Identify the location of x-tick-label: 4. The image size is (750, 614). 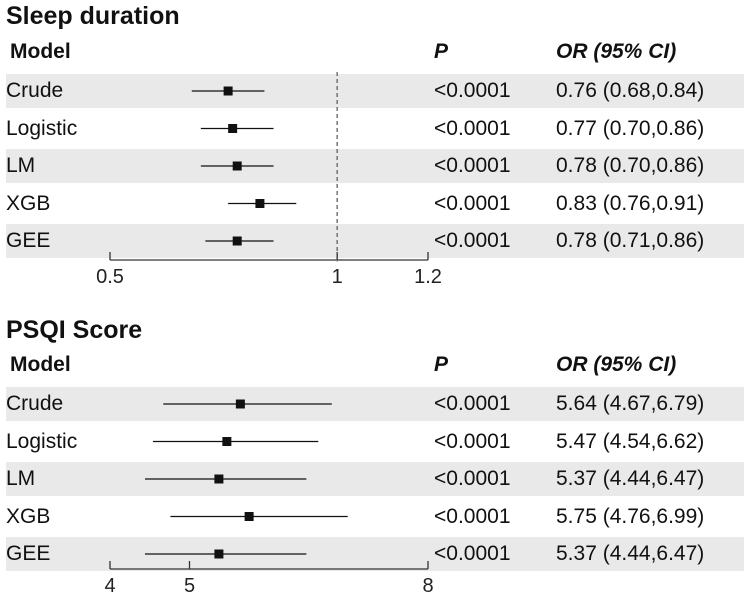
(109, 586).